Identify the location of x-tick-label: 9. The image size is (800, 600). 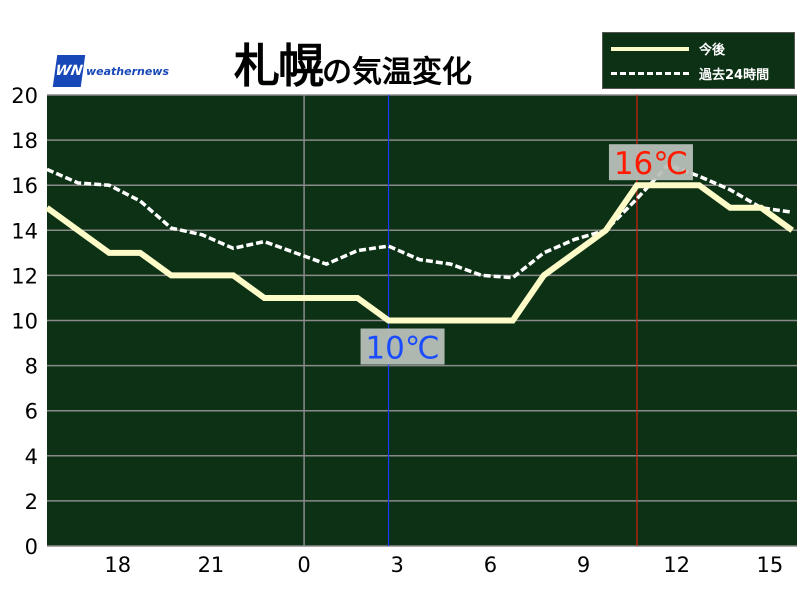
(583, 565).